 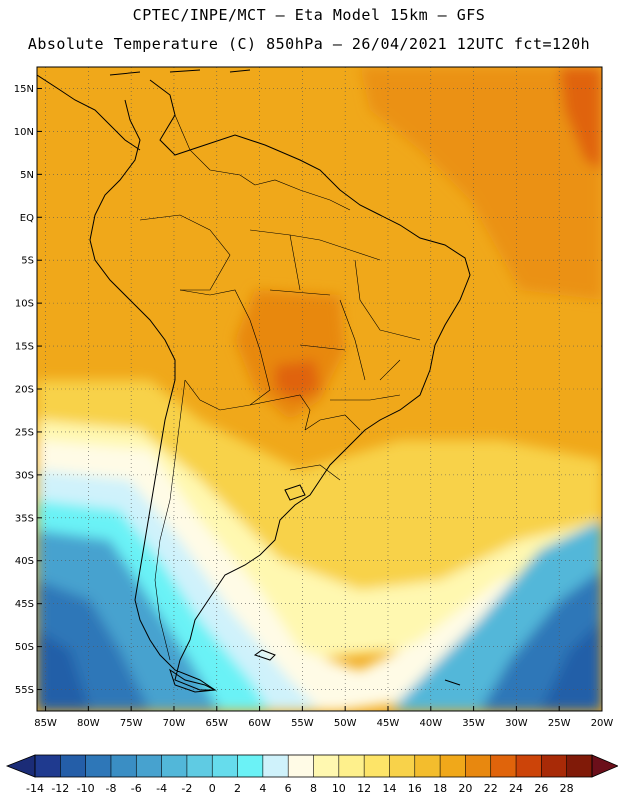 I want to click on brazil-state-borders, so click(x=335, y=315).